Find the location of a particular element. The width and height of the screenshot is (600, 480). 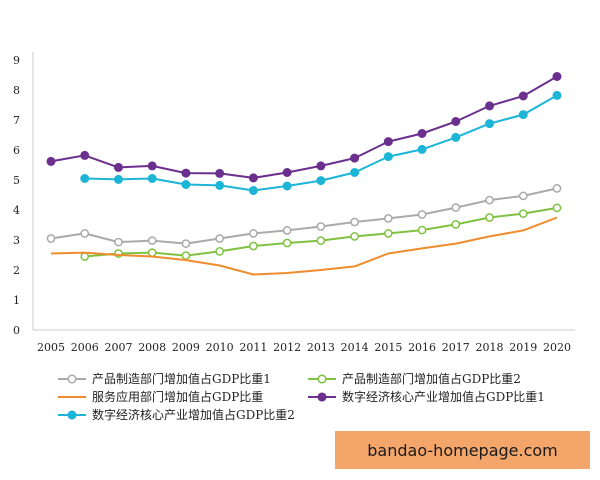

legend-label: 数字经济核心产业增加值占GDP比重1 is located at coordinates (443, 396).